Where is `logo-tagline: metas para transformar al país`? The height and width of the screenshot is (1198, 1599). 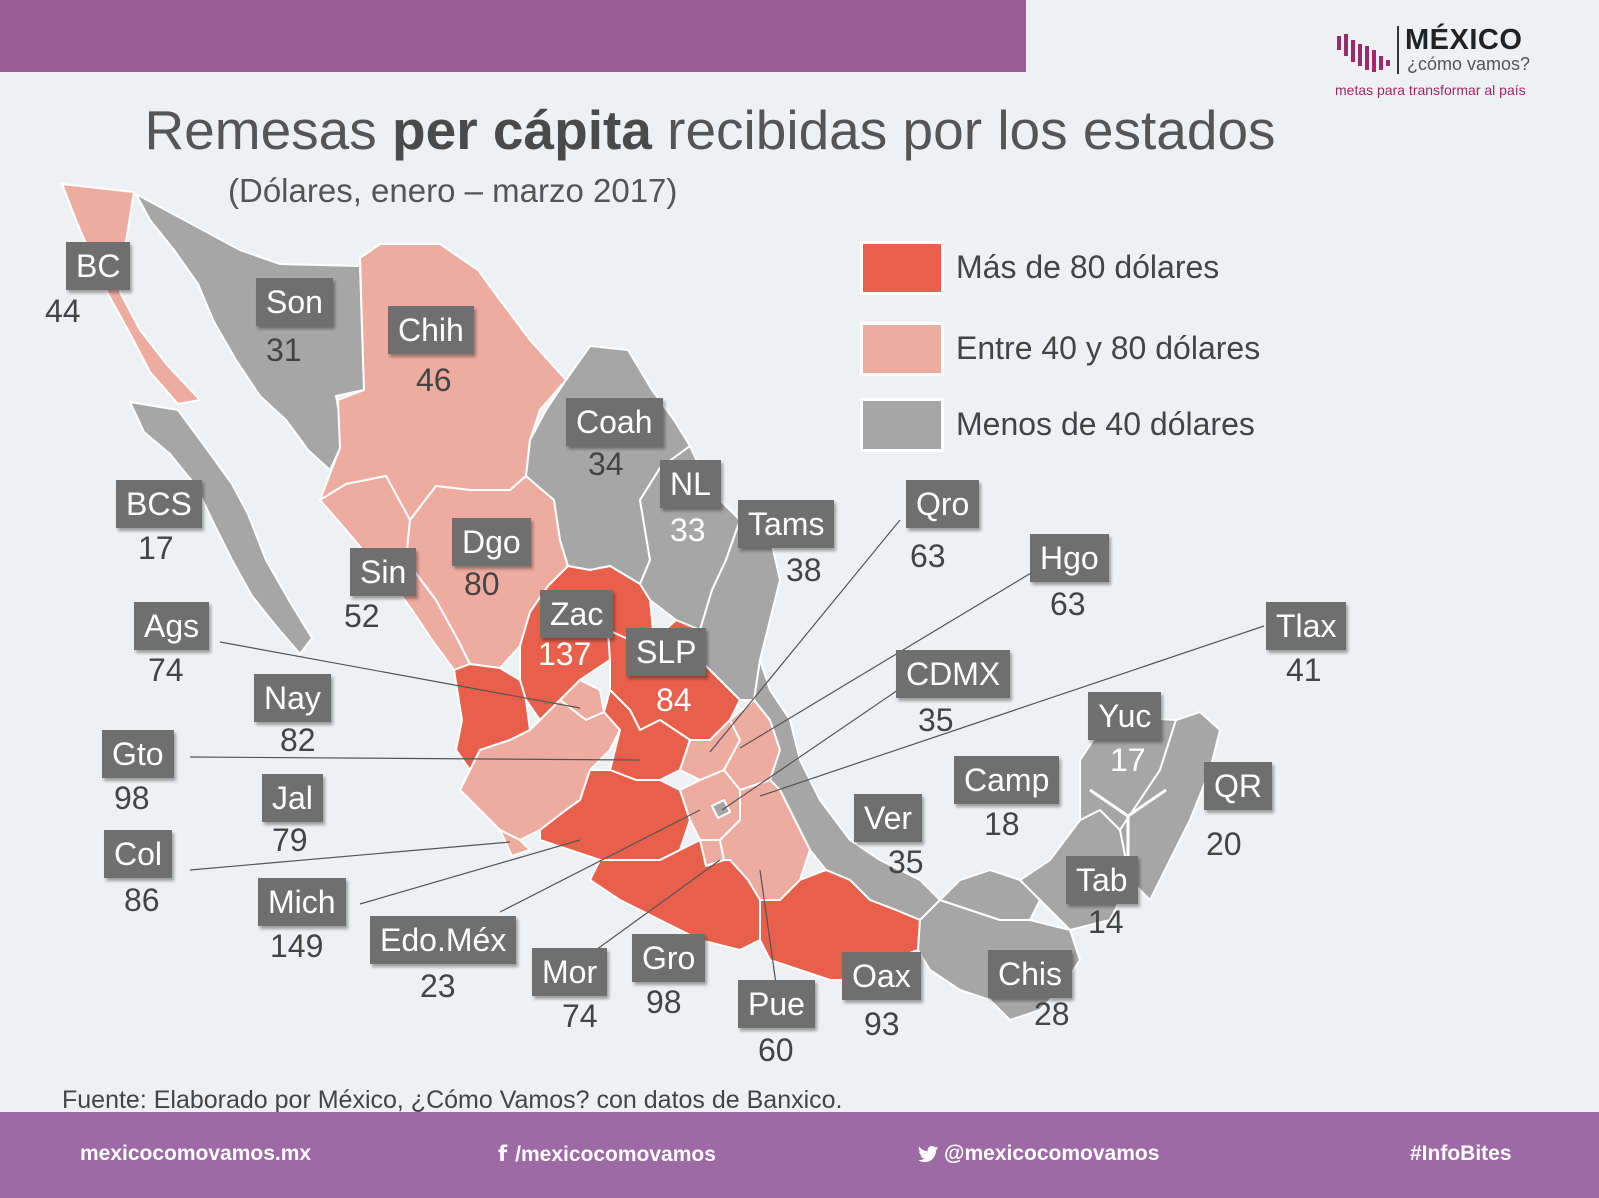
logo-tagline: metas para transformar al país is located at coordinates (1430, 90).